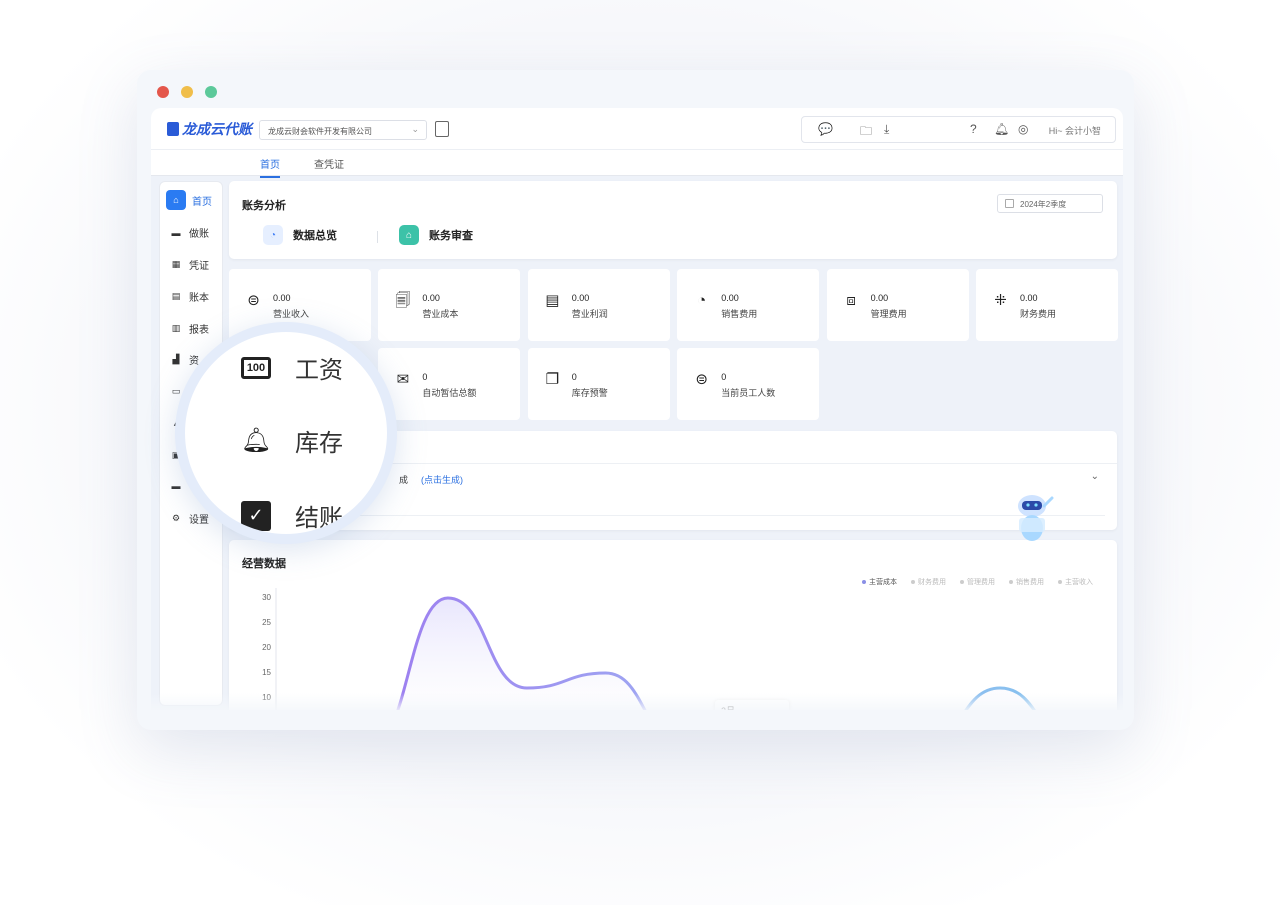  I want to click on metric-card: ◔ 0.00 销售费用, so click(748, 305).